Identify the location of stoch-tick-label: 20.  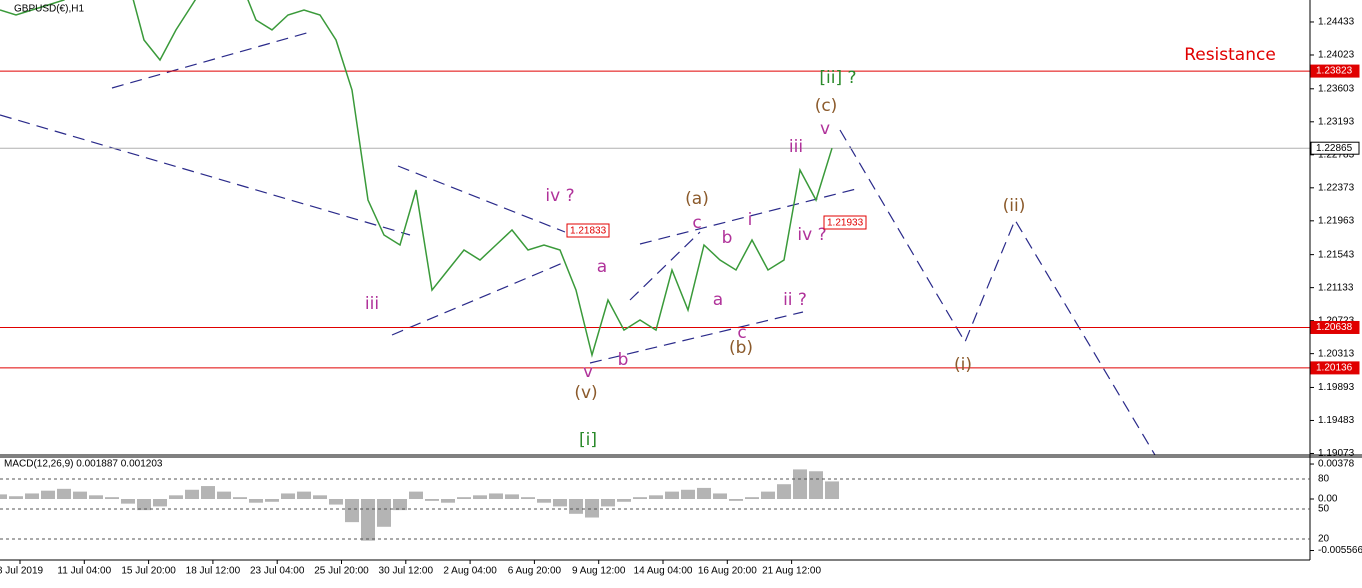
(1324, 539).